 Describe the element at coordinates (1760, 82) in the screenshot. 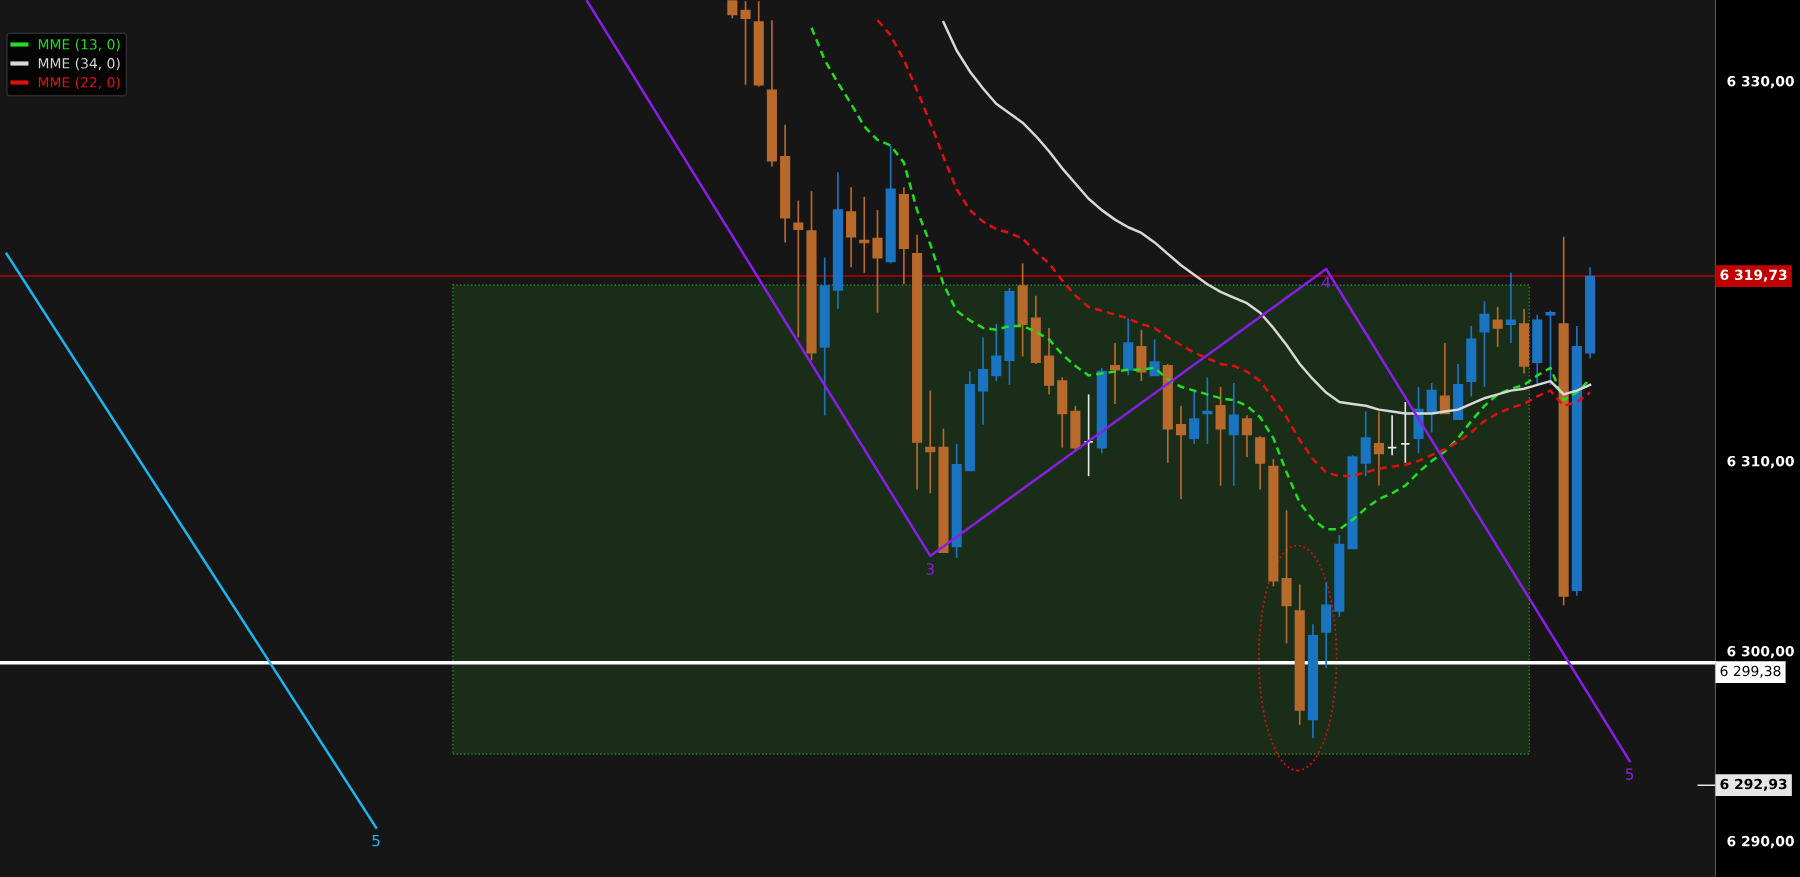

I see `y-tick-label: 6 330,00` at that location.